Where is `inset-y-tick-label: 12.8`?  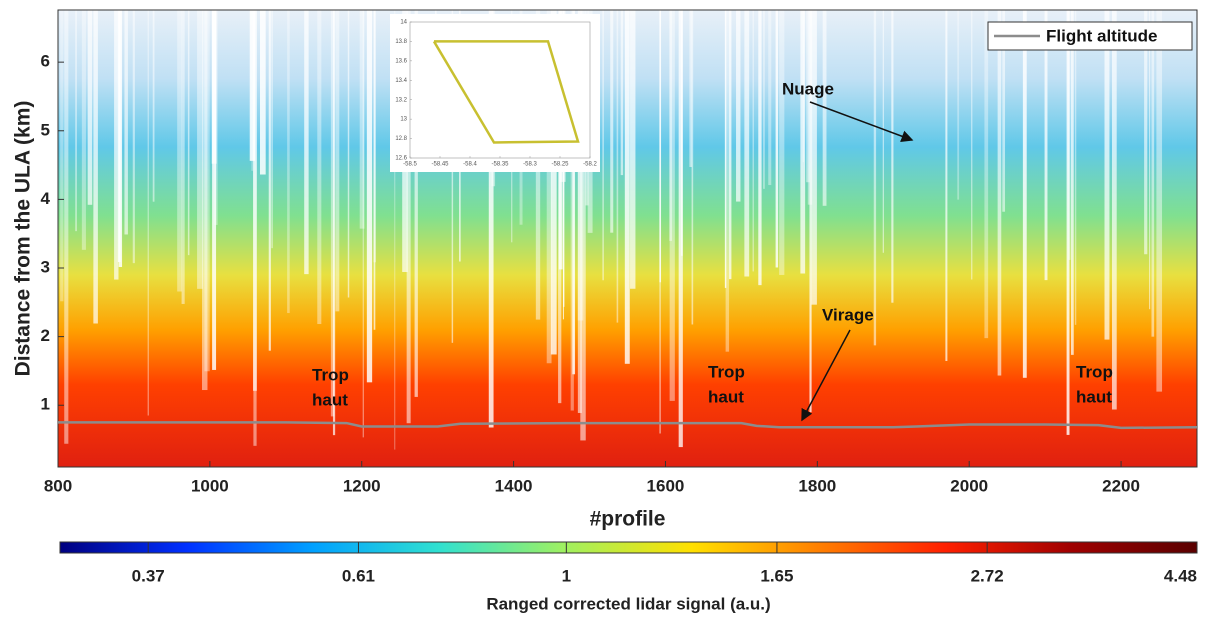 inset-y-tick-label: 12.8 is located at coordinates (401, 139).